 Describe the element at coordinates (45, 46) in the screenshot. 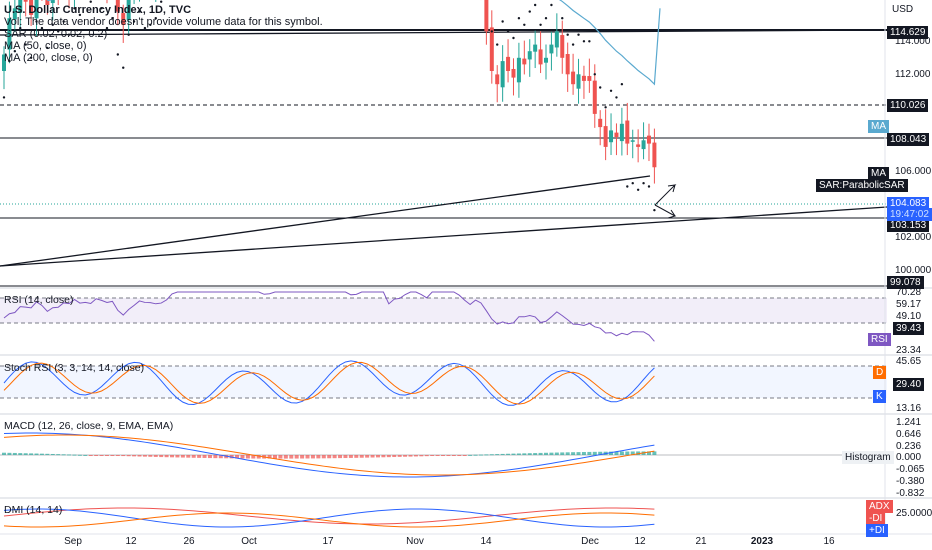

I see `indicator-ma50-label: MA (50, close, 0)` at that location.